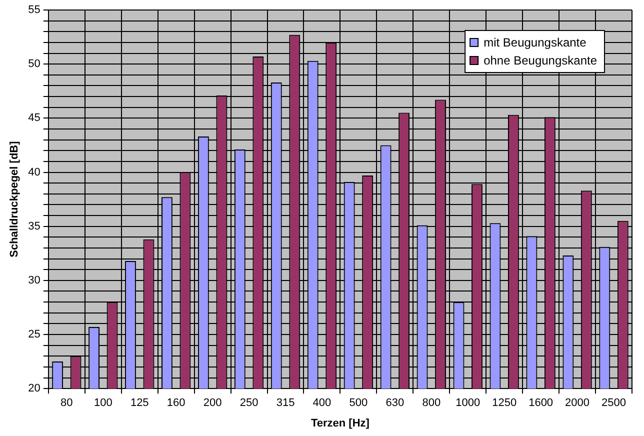  Describe the element at coordinates (249, 403) in the screenshot. I see `x-tick-label: 250` at that location.